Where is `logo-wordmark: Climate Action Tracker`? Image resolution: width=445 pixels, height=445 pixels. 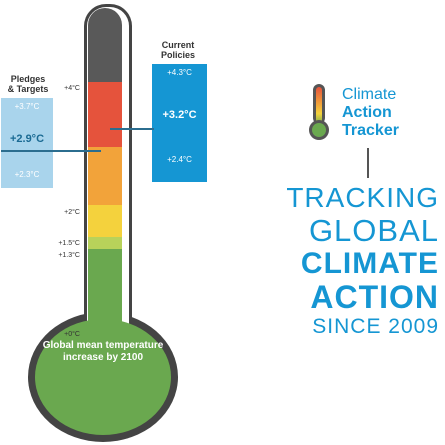 logo-wordmark: Climate Action Tracker is located at coordinates (370, 113).